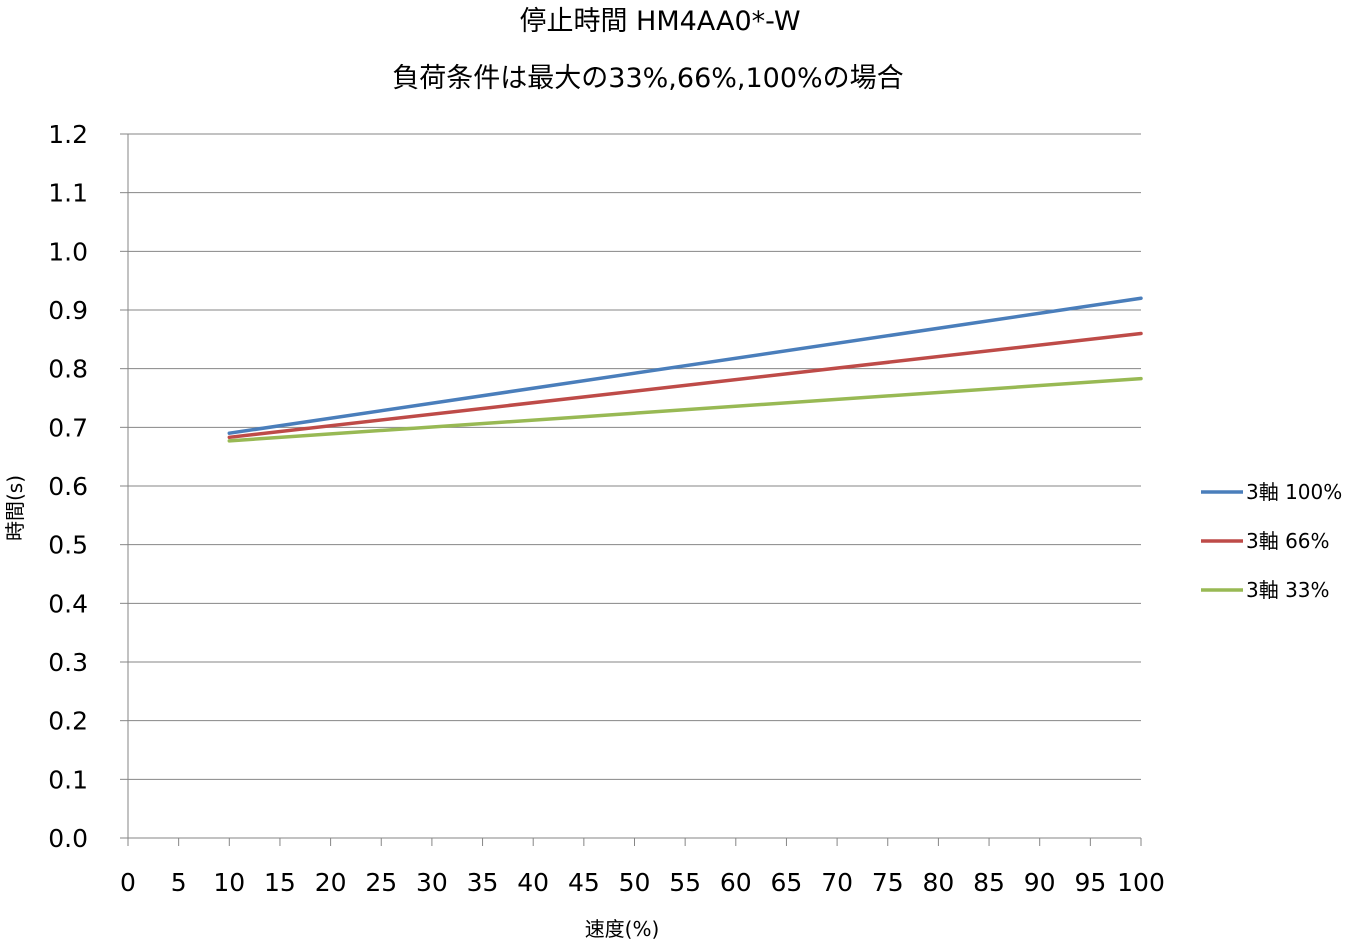 Image resolution: width=1357 pixels, height=943 pixels. What do you see at coordinates (432, 882) in the screenshot?
I see `x-tick-label: 30` at bounding box center [432, 882].